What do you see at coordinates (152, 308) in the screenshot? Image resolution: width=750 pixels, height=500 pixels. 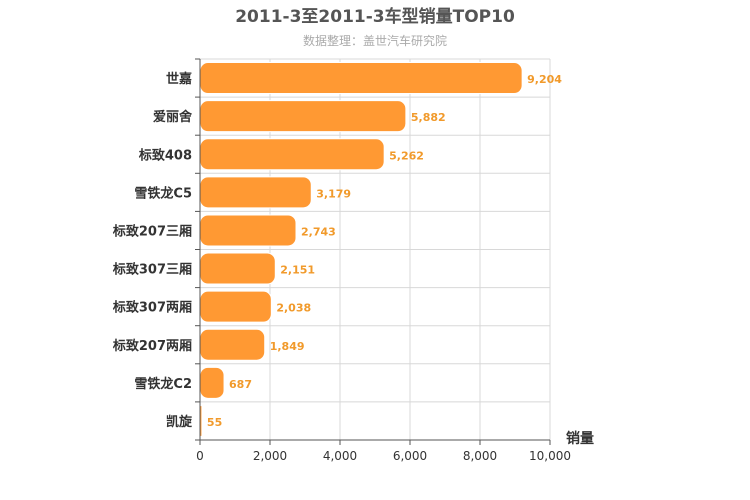 I see `category-label: 标致307两厢` at bounding box center [152, 308].